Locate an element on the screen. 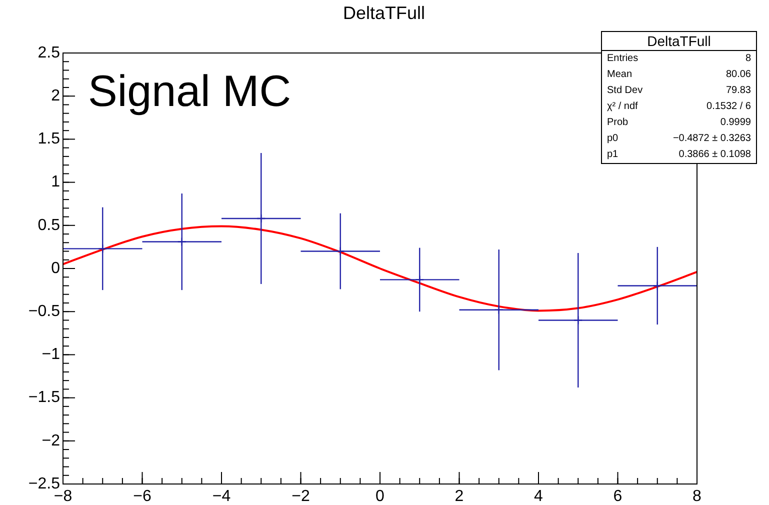 Image resolution: width=769 pixels, height=505 pixels. annotation: 0.3866 ± 0.1098 is located at coordinates (714, 154).